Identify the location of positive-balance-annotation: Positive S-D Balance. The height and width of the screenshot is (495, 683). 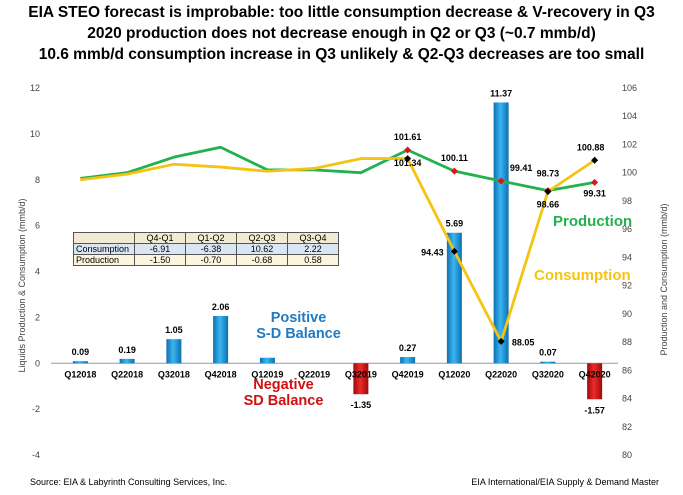
(298, 326).